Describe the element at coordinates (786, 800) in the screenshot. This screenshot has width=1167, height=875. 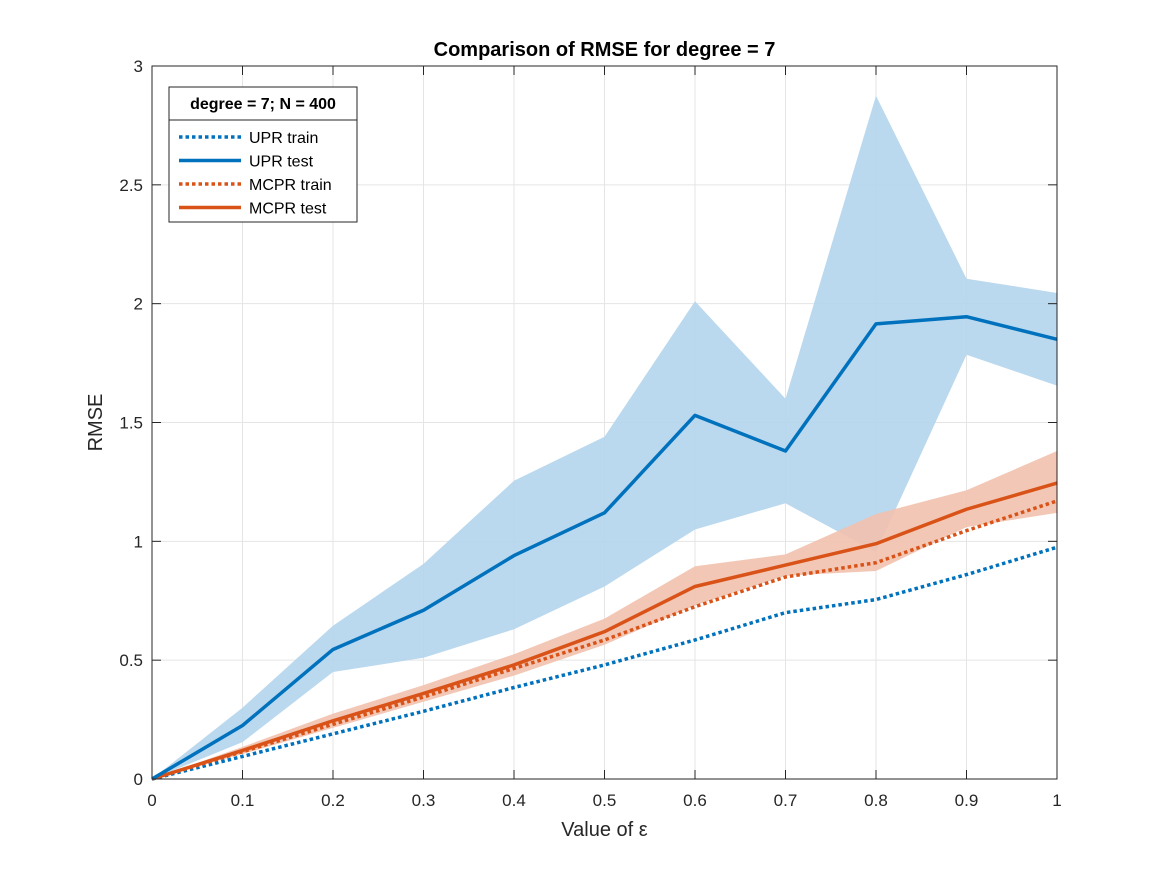
I see `x-tick-label: 0.7` at that location.